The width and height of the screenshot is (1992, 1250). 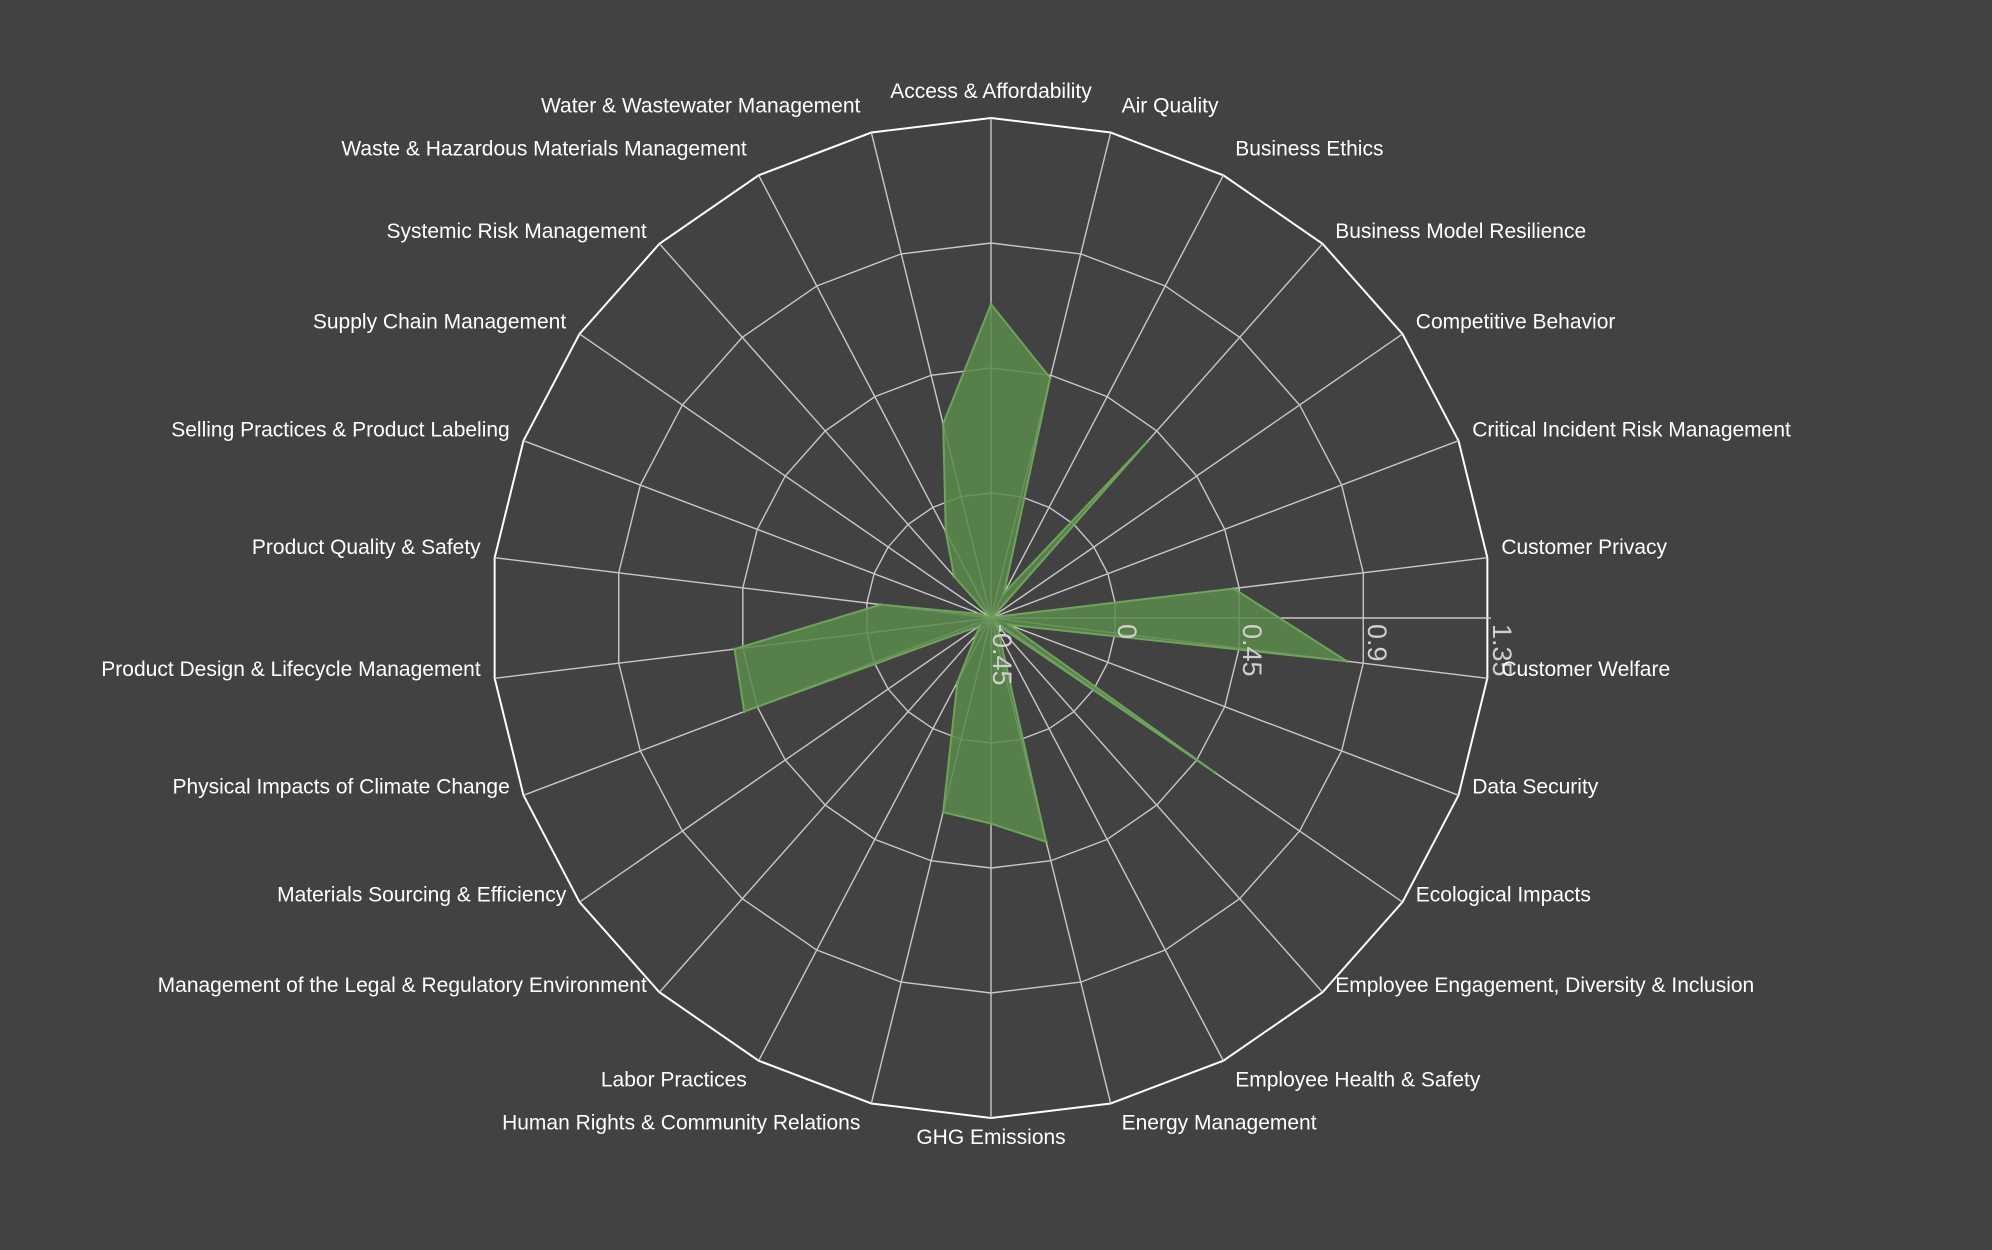 What do you see at coordinates (1252, 650) in the screenshot?
I see `tick-label: 0.45` at bounding box center [1252, 650].